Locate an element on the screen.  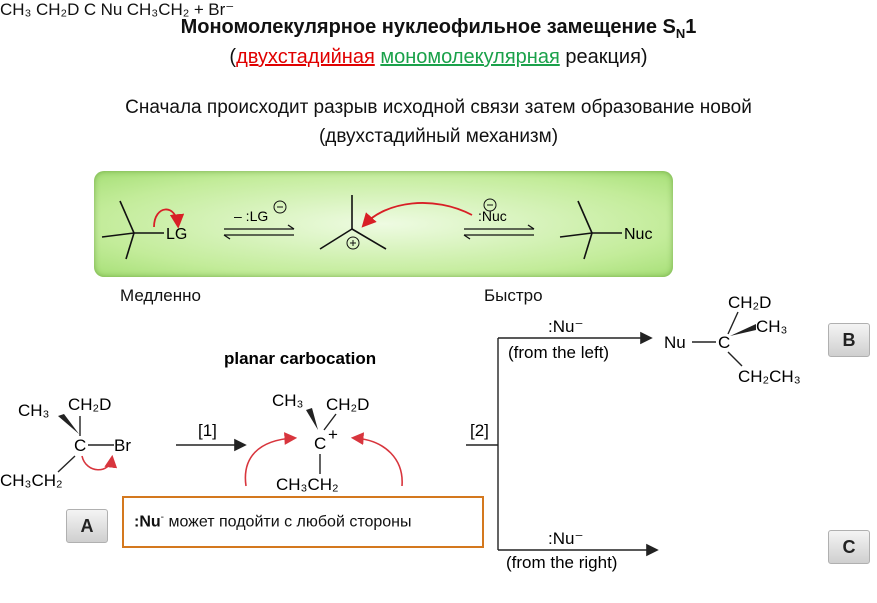
mechanism-diagram: LG – :LG :Nuc is located at coordinates (376, 227).